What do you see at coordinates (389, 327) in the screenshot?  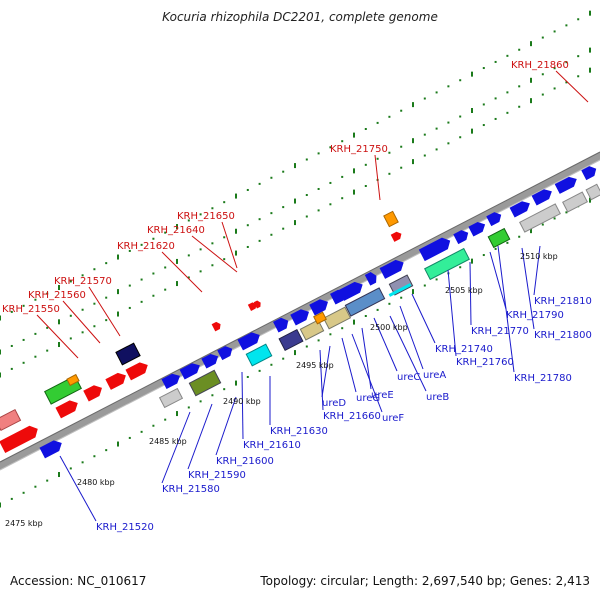 I see `kbp-label: 2500 kbp` at bounding box center [389, 327].